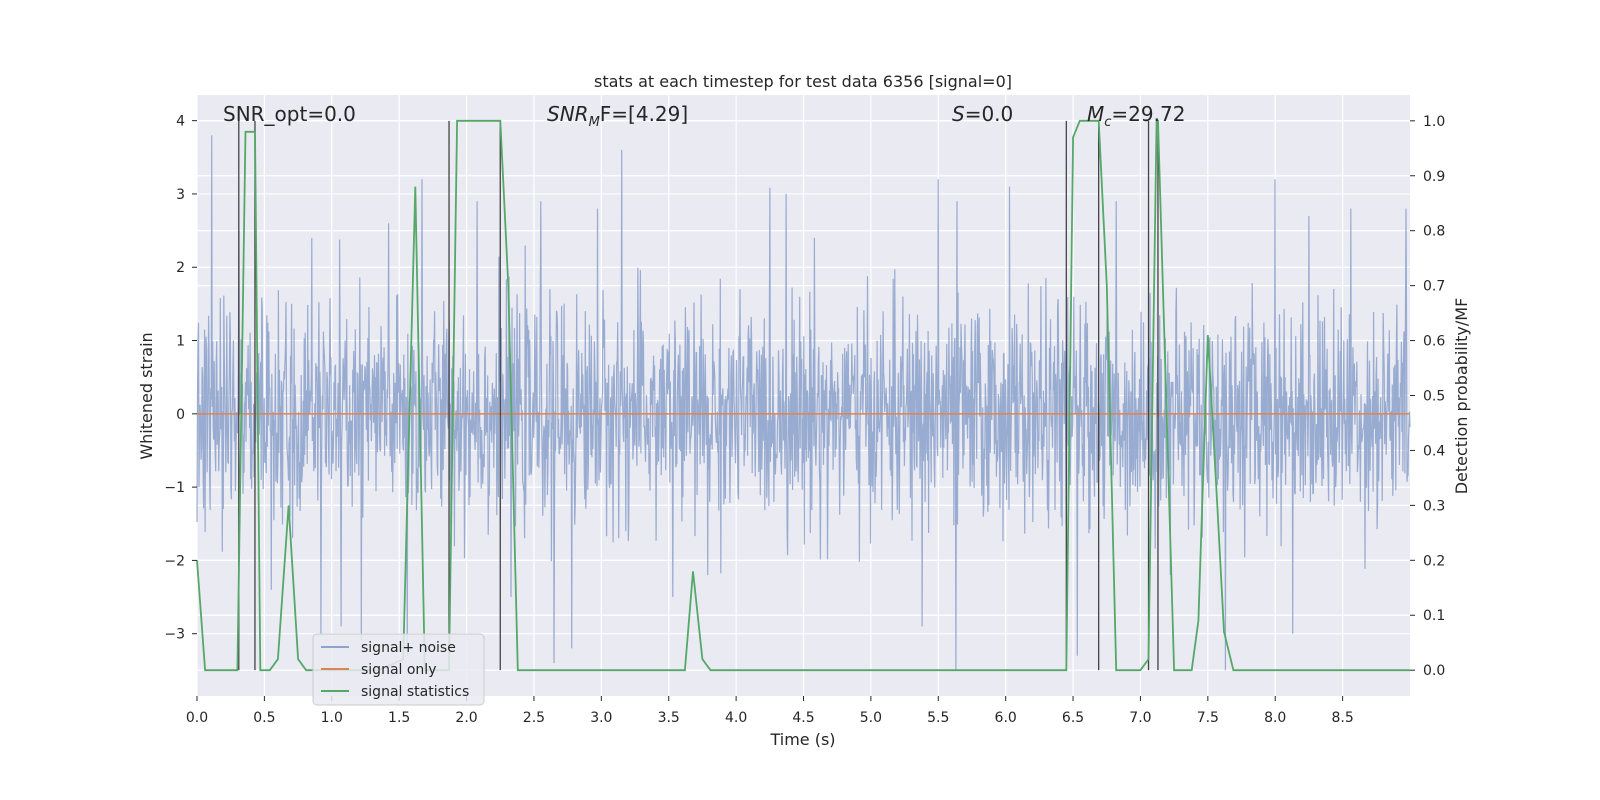 The width and height of the screenshot is (1600, 800). I want to click on annotation-mc-main: M, so click(1095, 114).